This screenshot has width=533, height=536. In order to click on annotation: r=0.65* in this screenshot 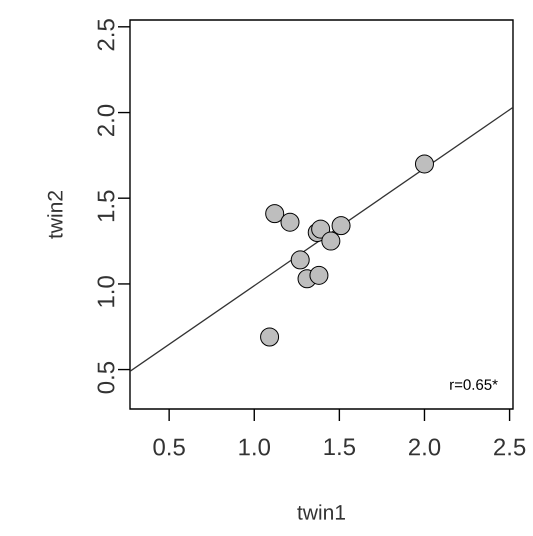, I will do `click(474, 384)`.